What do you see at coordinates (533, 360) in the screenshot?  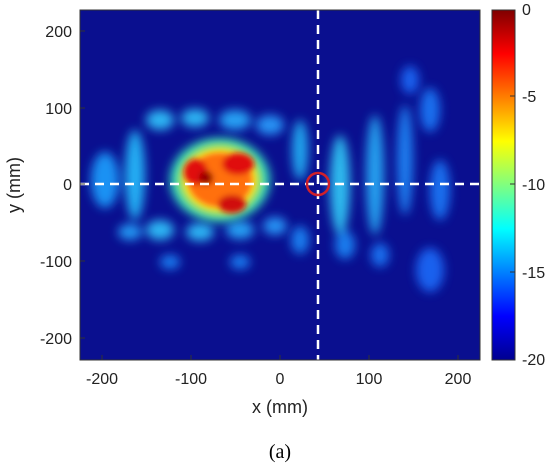 I see `colorbar-tick-label: -20` at bounding box center [533, 360].